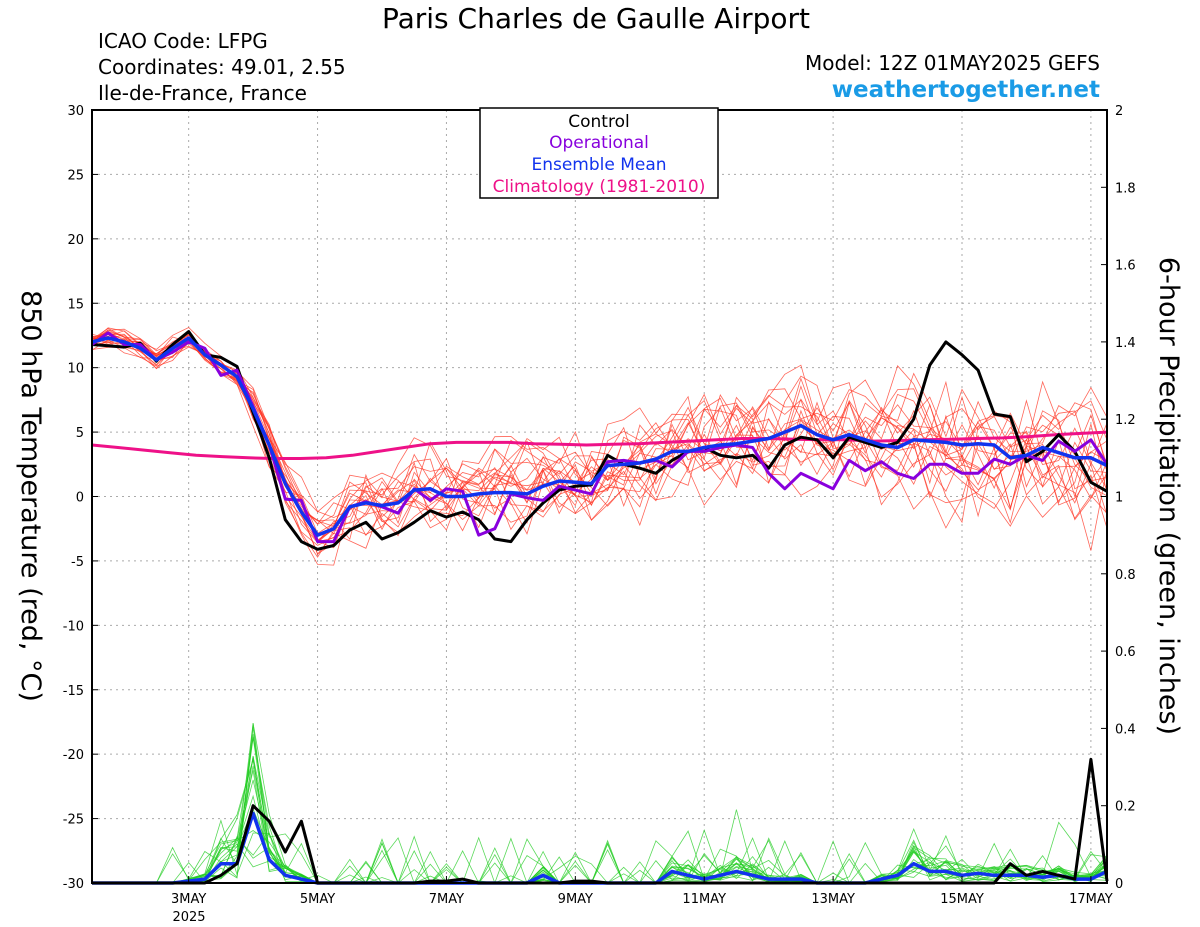  I want to click on left-tick-label: -5, so click(77, 562).